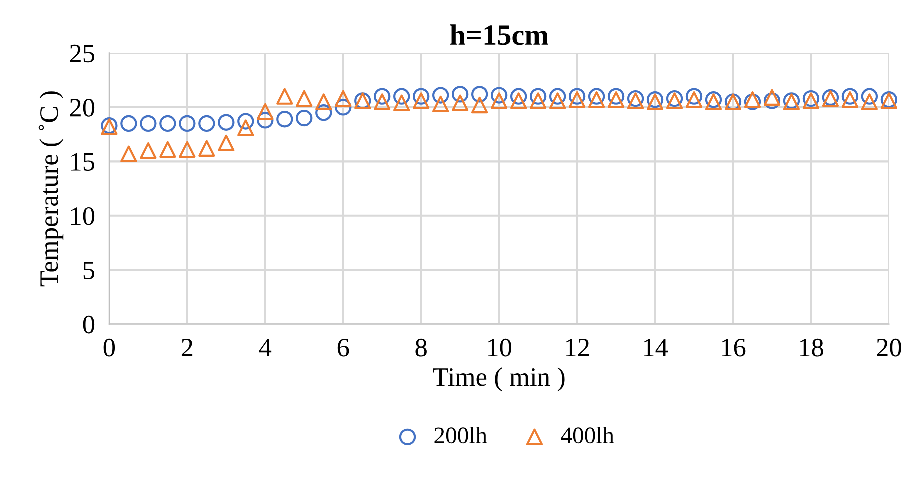 This screenshot has width=912, height=484. I want to click on x-tick-label: 18, so click(812, 347).